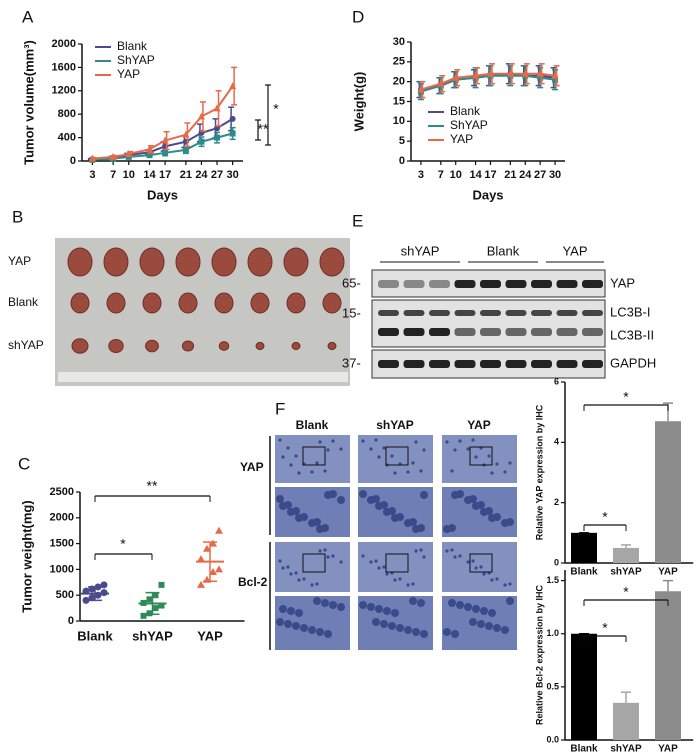 The height and width of the screenshot is (755, 696). Describe the element at coordinates (358, 102) in the screenshot. I see `y-axis-label: Weight(g)` at that location.